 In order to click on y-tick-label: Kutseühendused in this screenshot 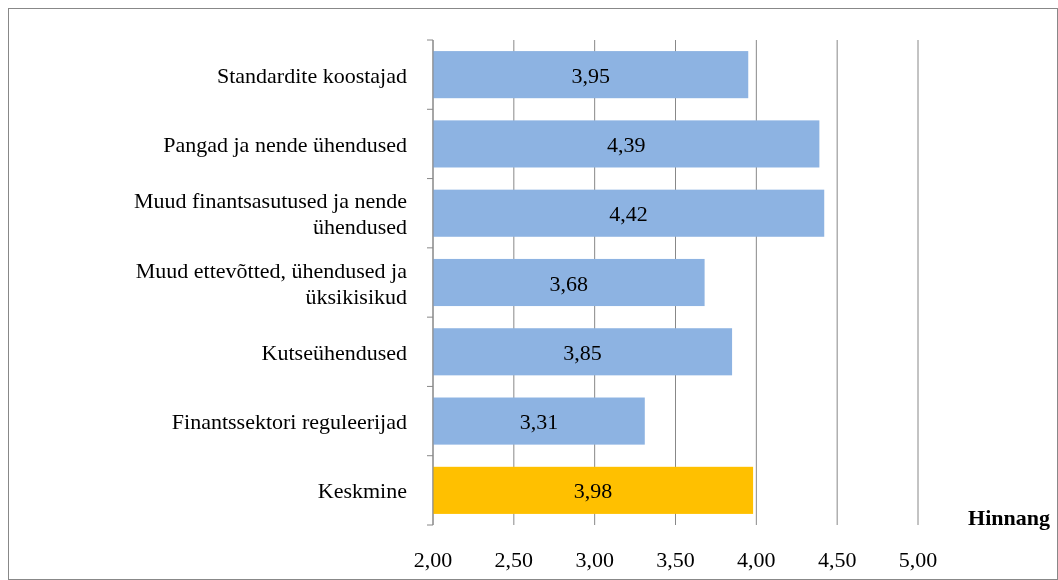, I will do `click(334, 352)`.